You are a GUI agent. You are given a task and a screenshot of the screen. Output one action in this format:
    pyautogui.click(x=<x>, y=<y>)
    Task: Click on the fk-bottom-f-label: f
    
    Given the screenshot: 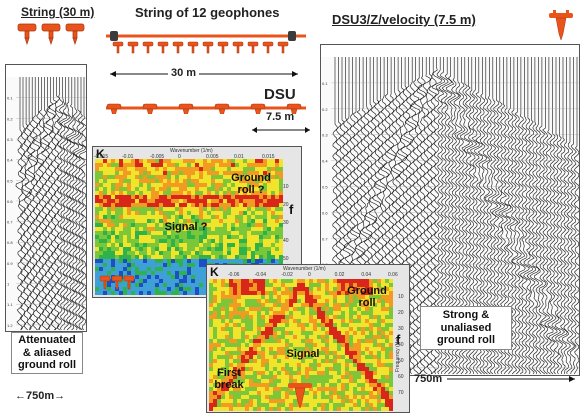 What is the action you would take?
    pyautogui.click(x=398, y=339)
    